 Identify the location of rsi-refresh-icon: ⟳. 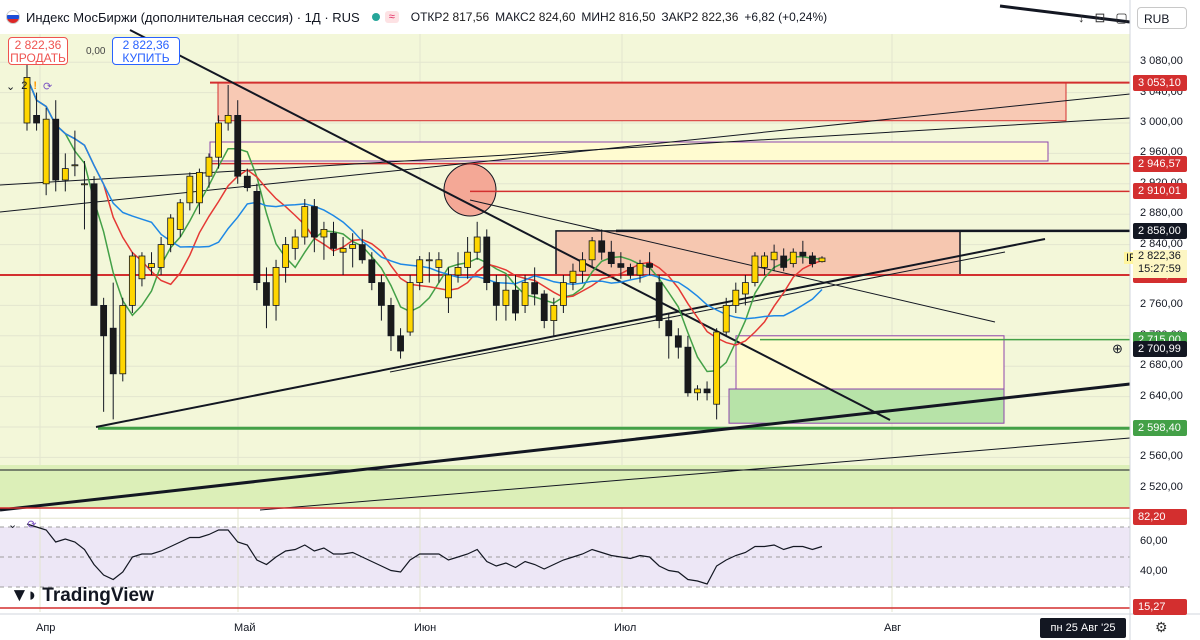
(32, 525).